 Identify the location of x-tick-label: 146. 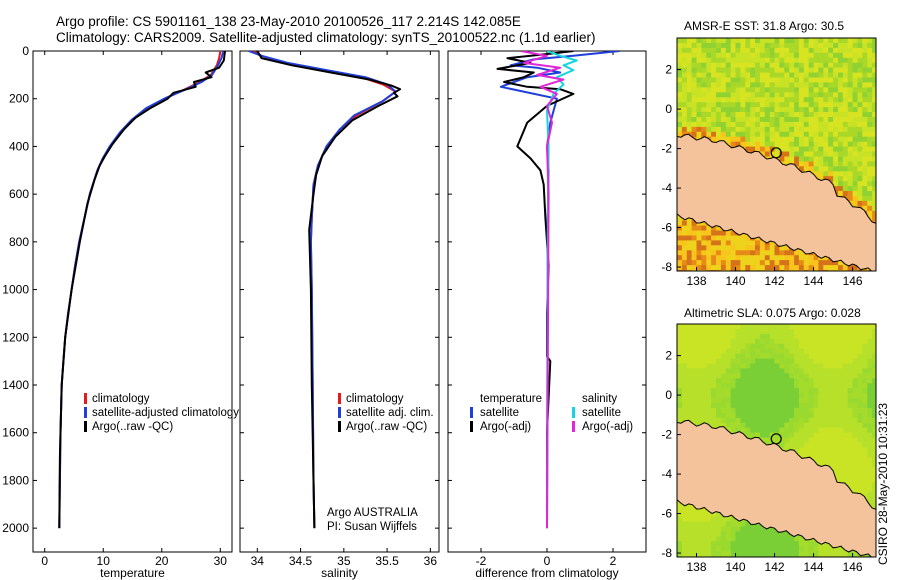
(853, 567).